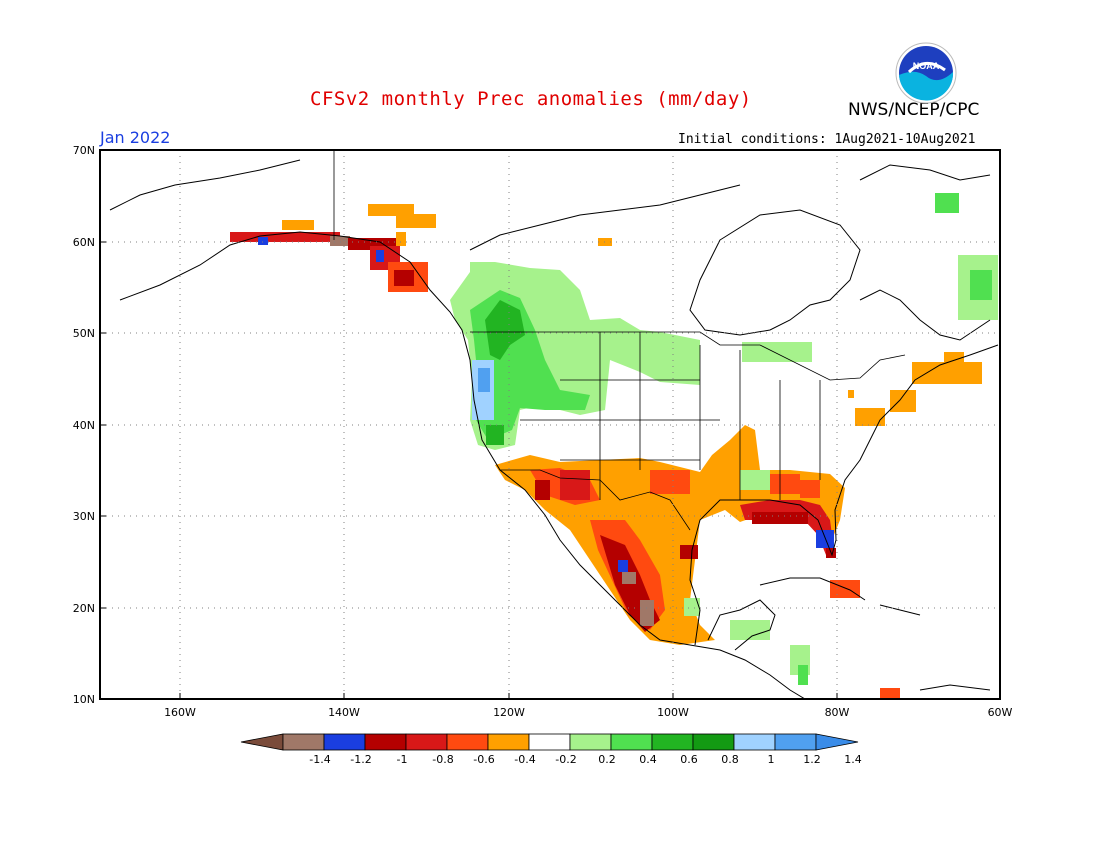 Image resolution: width=1100 pixels, height=850 pixels. Describe the element at coordinates (812, 759) in the screenshot. I see `colorbar-label: 1.2` at that location.